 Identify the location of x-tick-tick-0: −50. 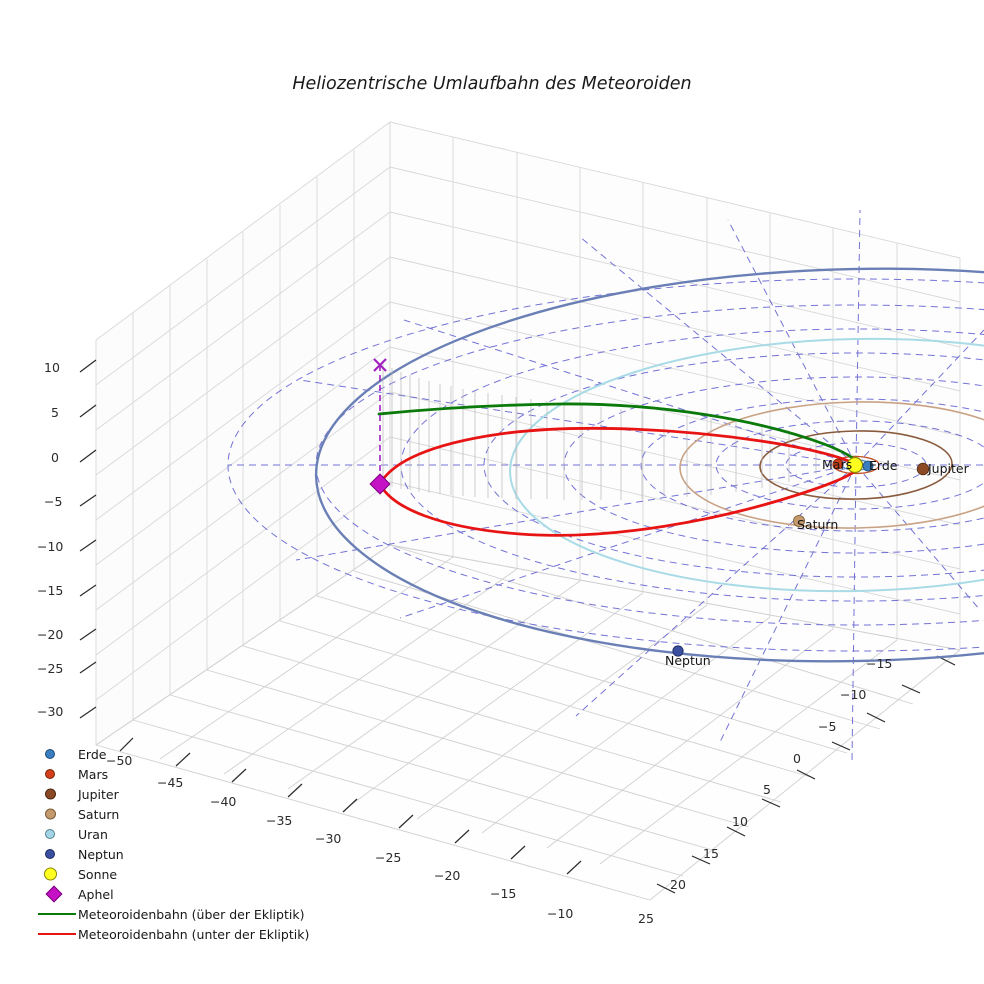
(119, 760).